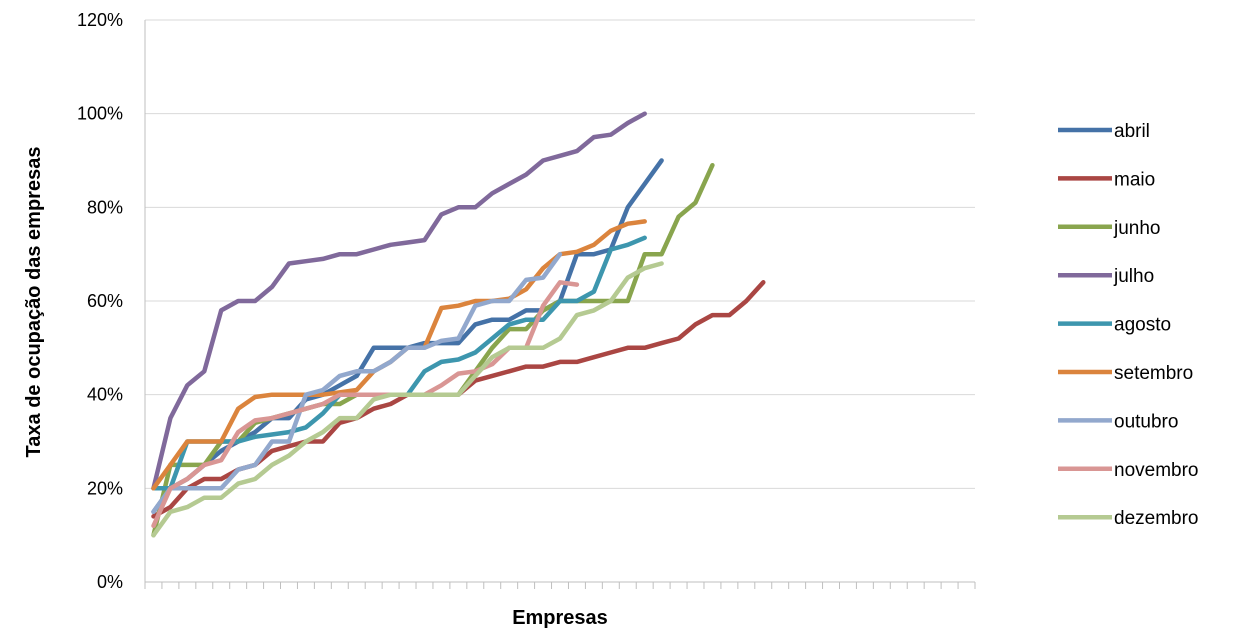  Describe the element at coordinates (1156, 470) in the screenshot. I see `legend-label-novembro: novembro` at that location.